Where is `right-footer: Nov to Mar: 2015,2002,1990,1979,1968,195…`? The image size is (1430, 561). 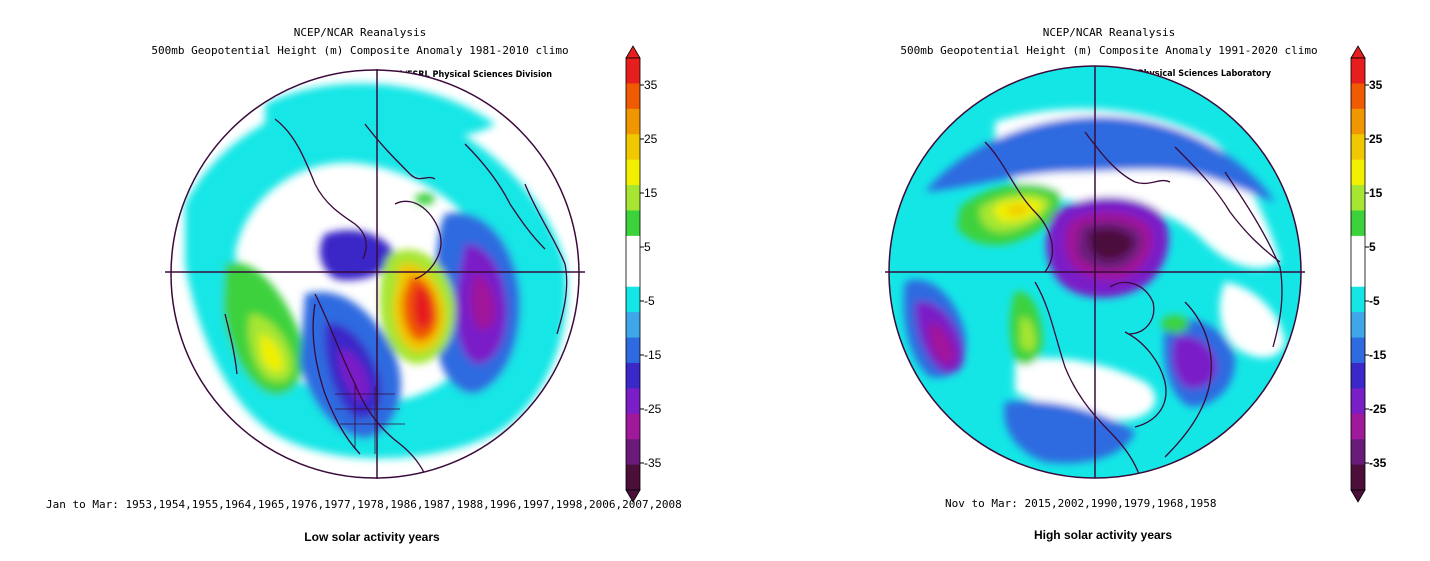 right-footer: Nov to Mar: 2015,2002,1990,1979,1968,195… is located at coordinates (1081, 503).